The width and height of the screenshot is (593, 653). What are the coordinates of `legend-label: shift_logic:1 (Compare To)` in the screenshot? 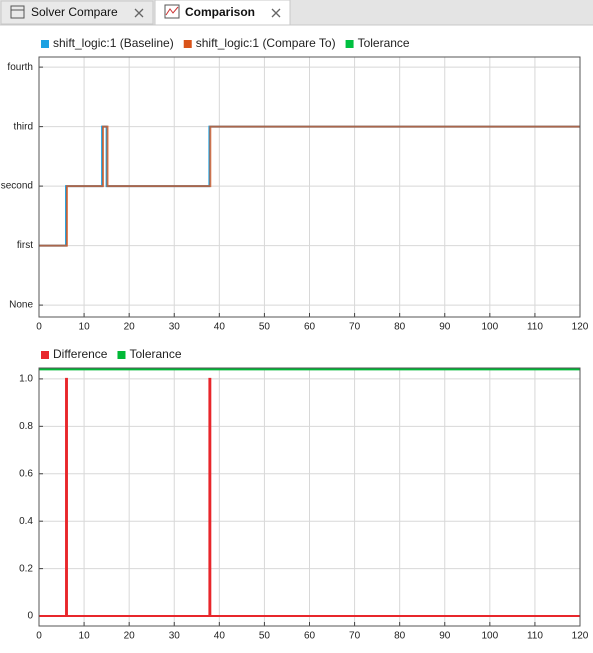 It's located at (266, 43).